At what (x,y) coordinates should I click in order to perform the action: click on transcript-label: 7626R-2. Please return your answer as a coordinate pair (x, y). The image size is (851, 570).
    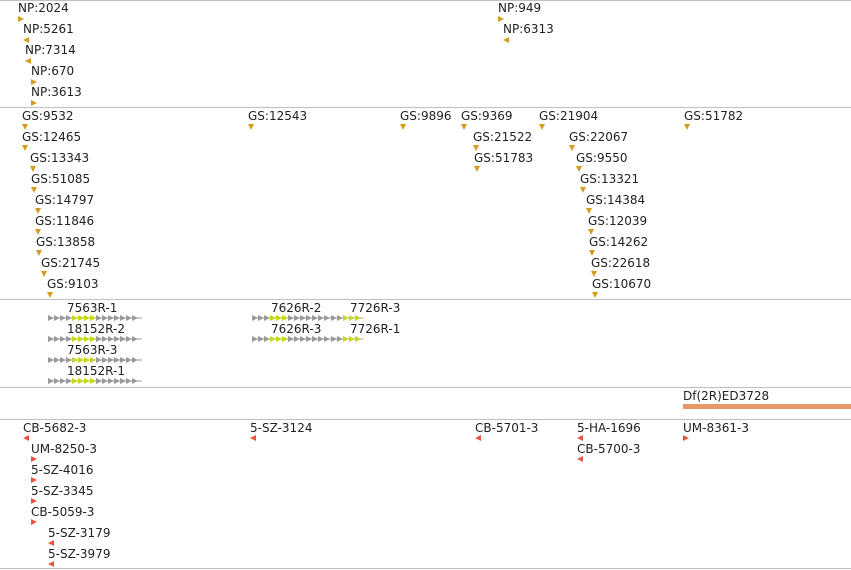
    Looking at the image, I should click on (296, 308).